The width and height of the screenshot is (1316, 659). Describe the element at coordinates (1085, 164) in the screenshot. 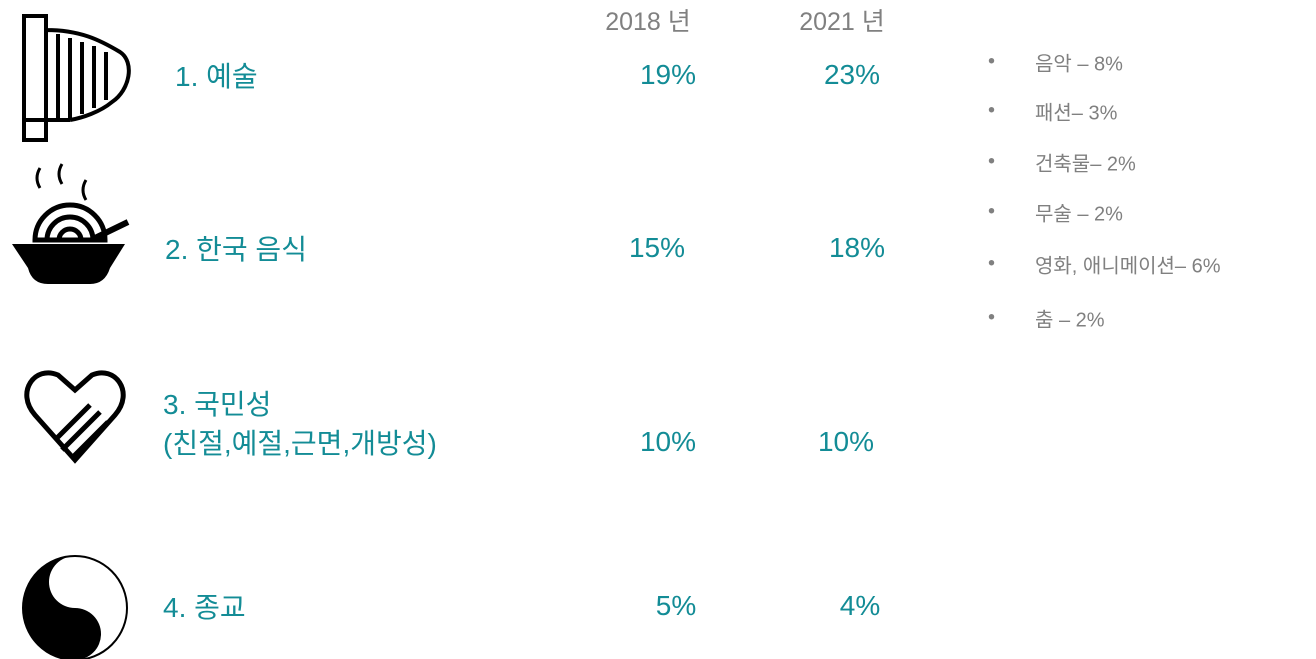

I see `list-item: 건축물– 2%` at that location.